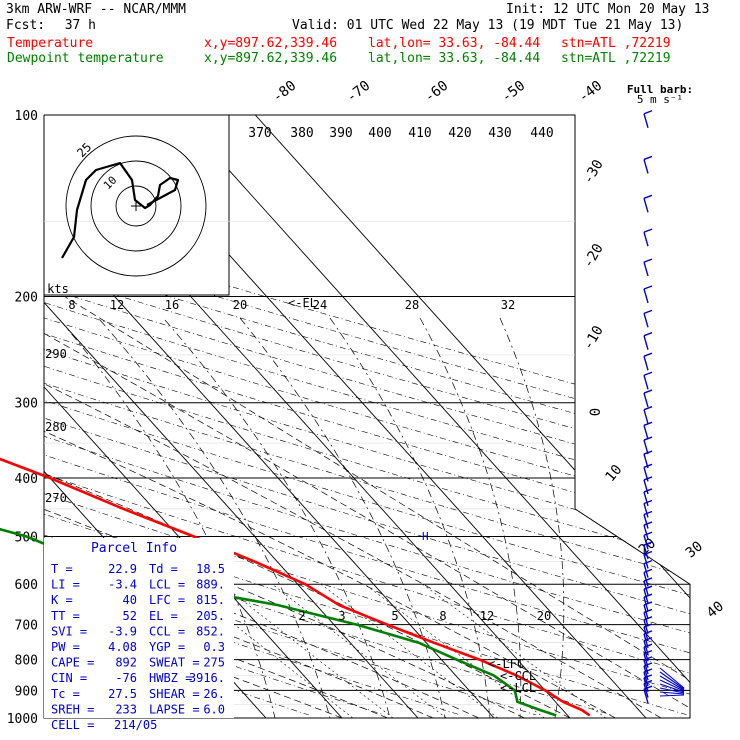 The width and height of the screenshot is (740, 740). What do you see at coordinates (518, 676) in the screenshot?
I see `ccl-annotation: <-CCL` at bounding box center [518, 676].